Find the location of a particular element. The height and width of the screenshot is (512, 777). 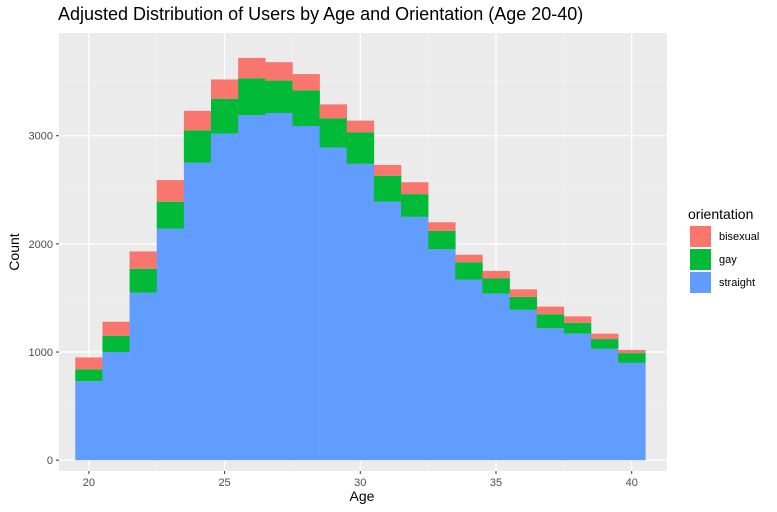

y-axis: 0 1000 2000 3000 is located at coordinates (44, 299).